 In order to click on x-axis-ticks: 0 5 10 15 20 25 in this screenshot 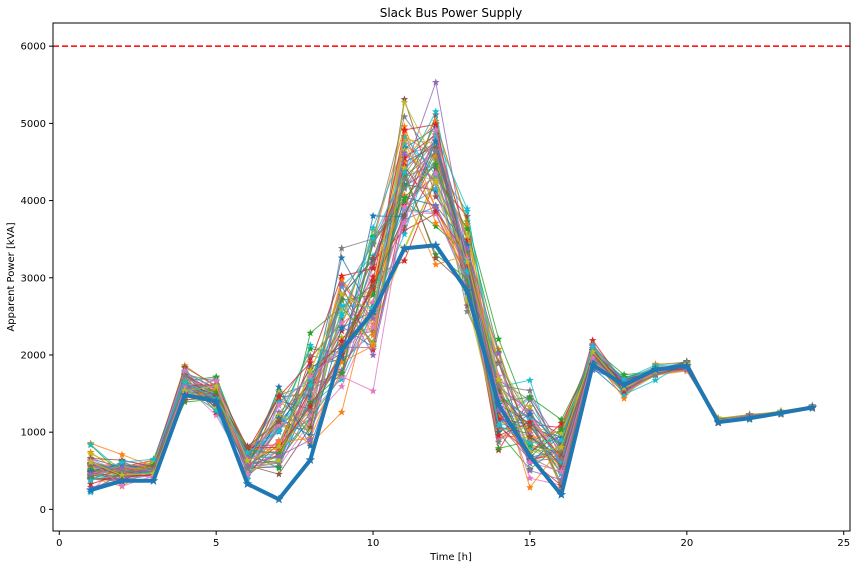, I will do `click(453, 540)`.